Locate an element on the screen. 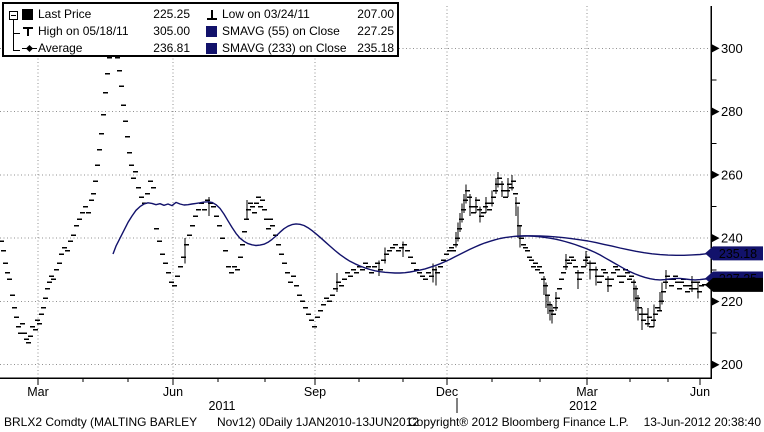 The image size is (764, 432). sma233-square-icon is located at coordinates (211, 48).